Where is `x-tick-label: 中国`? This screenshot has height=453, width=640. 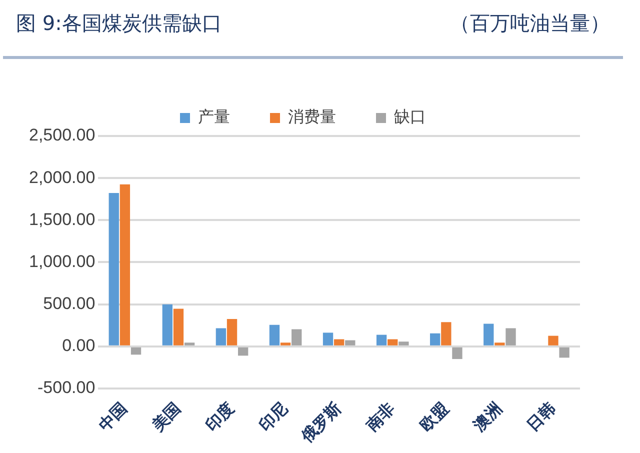 x-tick-label: 中国 is located at coordinates (112, 416).